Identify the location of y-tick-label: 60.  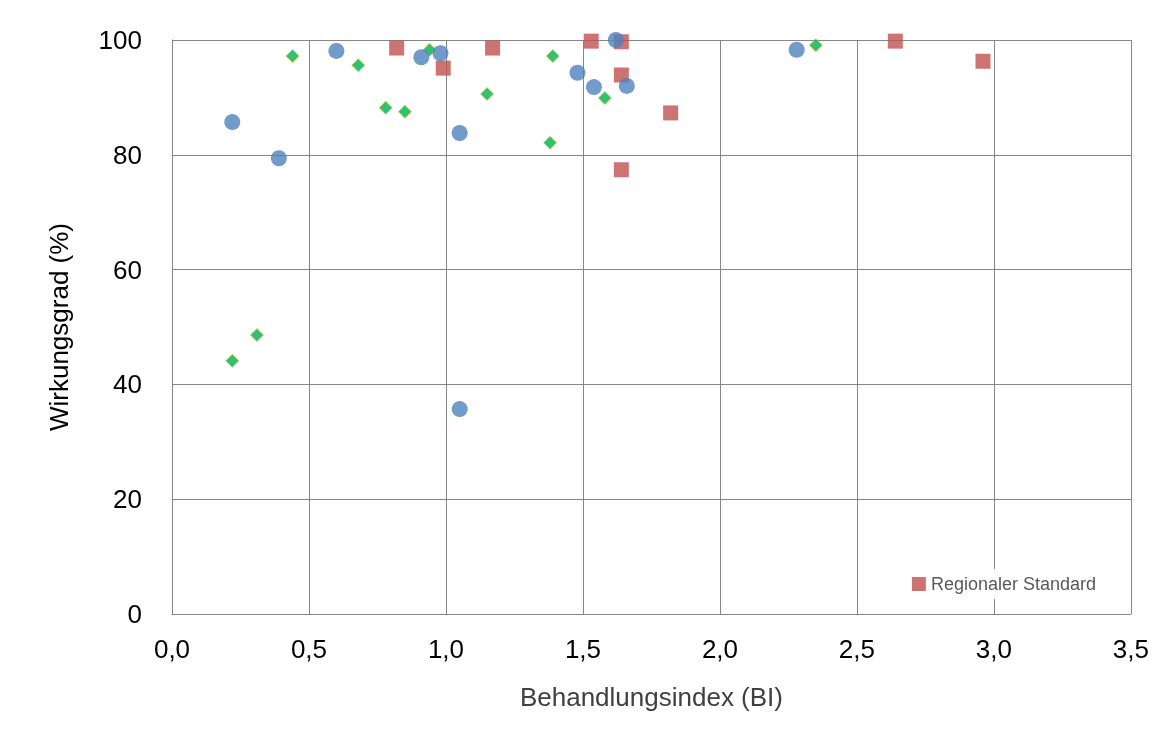
(127, 269).